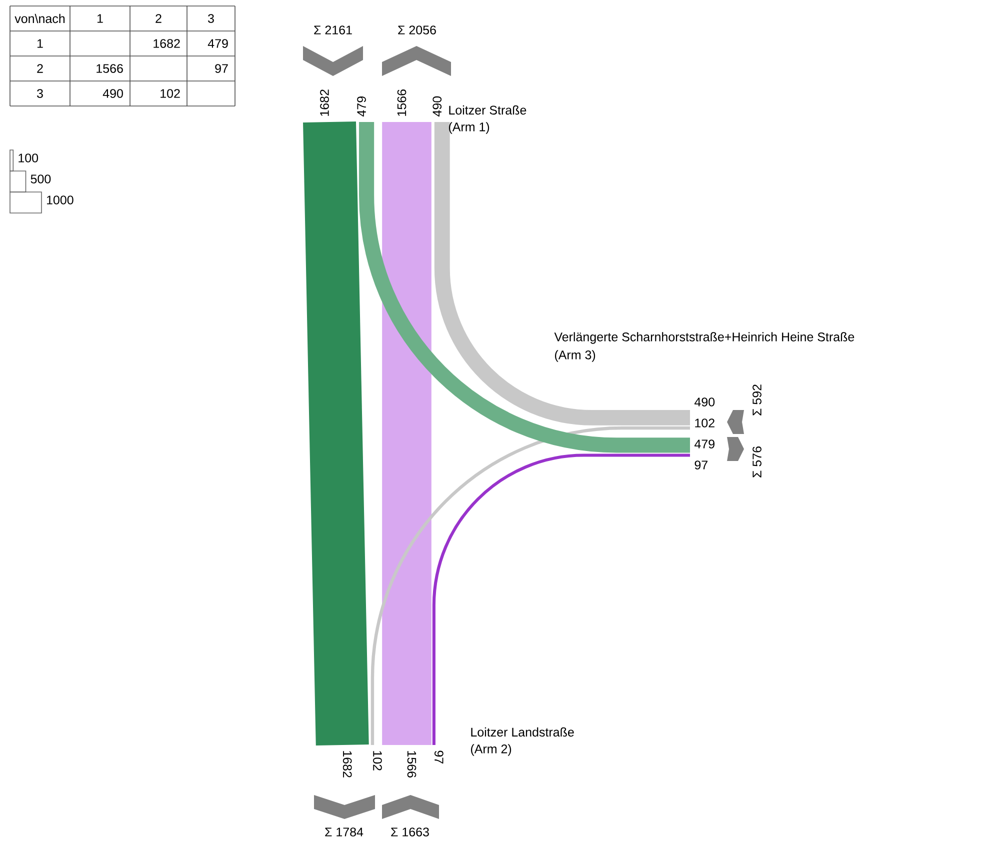 The image size is (982, 843). I want to click on x-tick-label: 2, so click(159, 18).